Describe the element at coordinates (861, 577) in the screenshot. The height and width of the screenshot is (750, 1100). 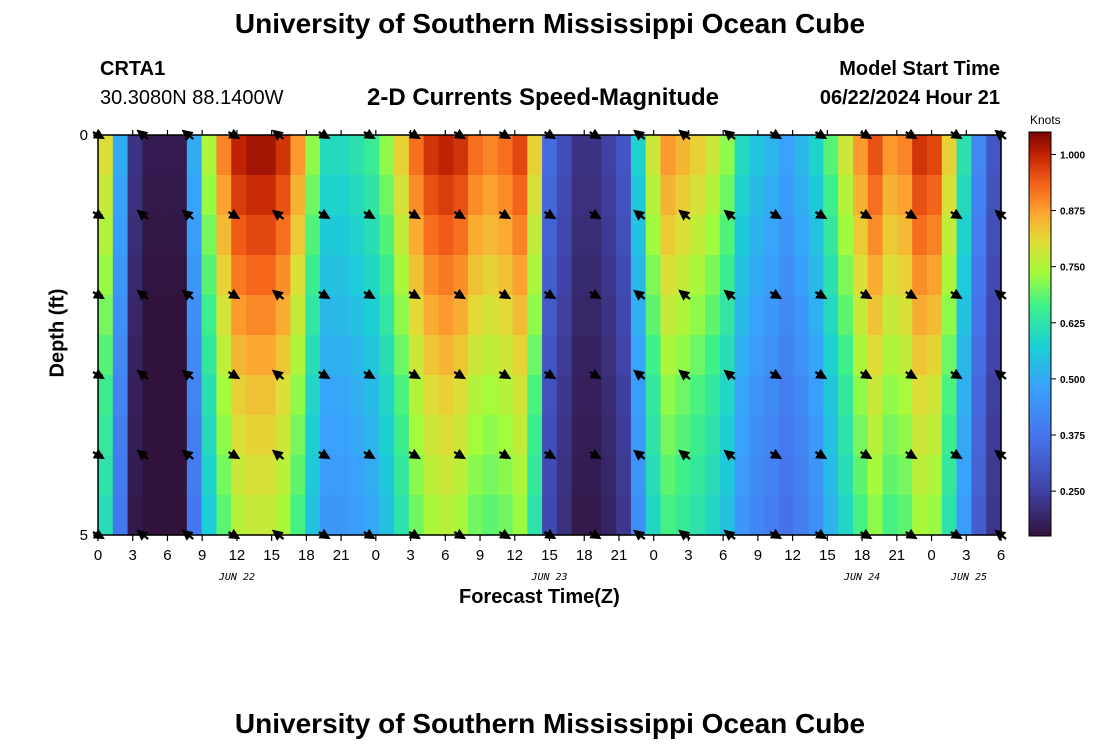
I see `date-label: JUN 24` at that location.